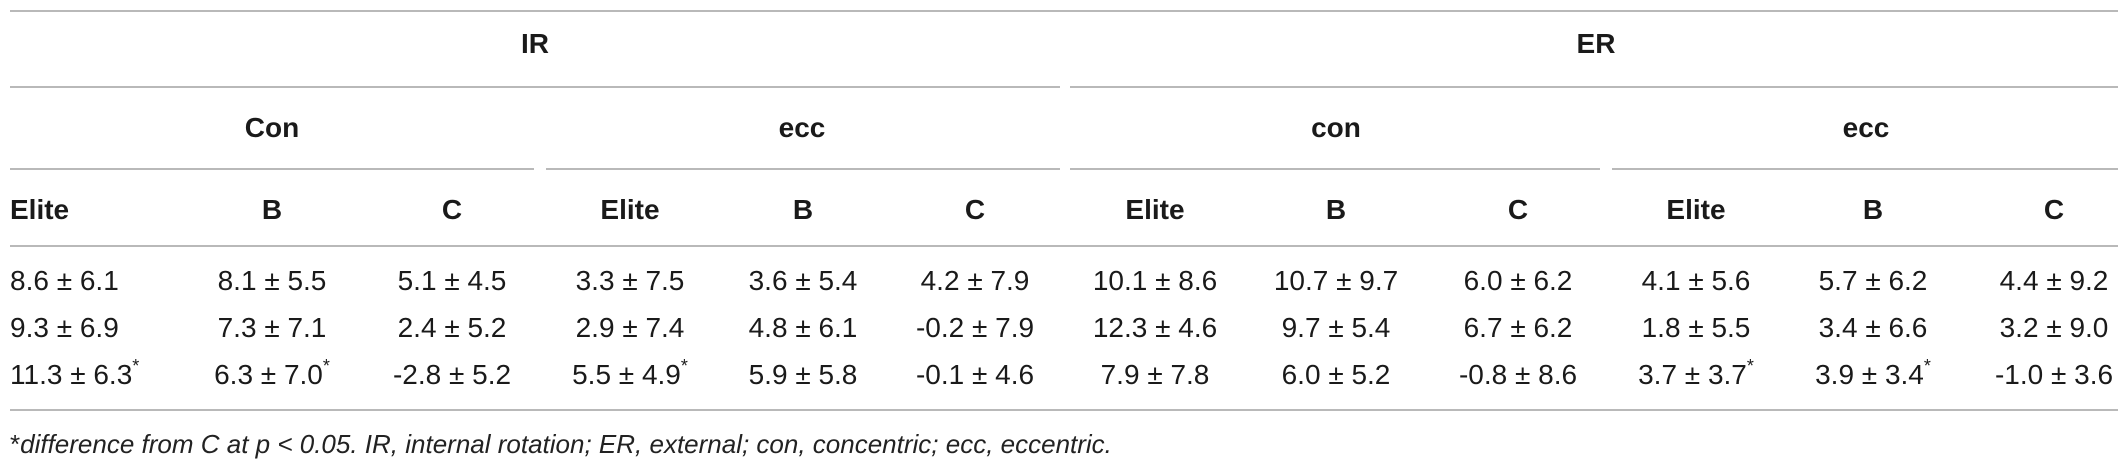 This screenshot has height=465, width=2128. I want to click on table-cell: -0.2 ± 7.9, so click(975, 327).